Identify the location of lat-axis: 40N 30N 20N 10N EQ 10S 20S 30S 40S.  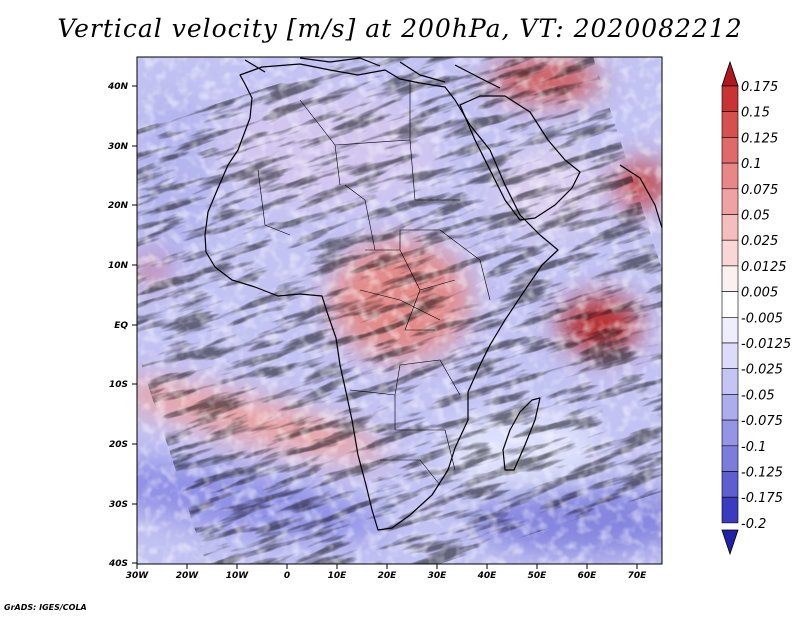
(122, 325).